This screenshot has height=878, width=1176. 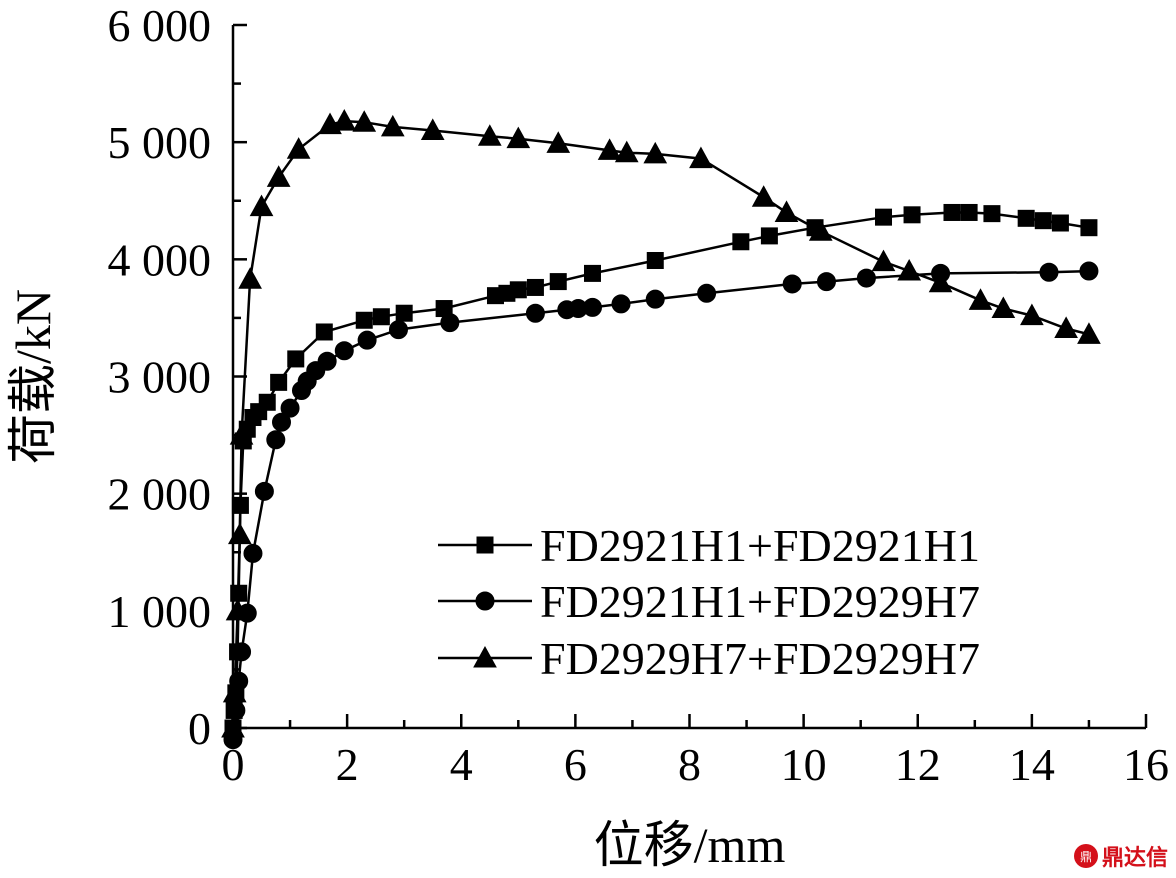 I want to click on legend-label: FD2921H1+FD2929H7, so click(x=760, y=601).